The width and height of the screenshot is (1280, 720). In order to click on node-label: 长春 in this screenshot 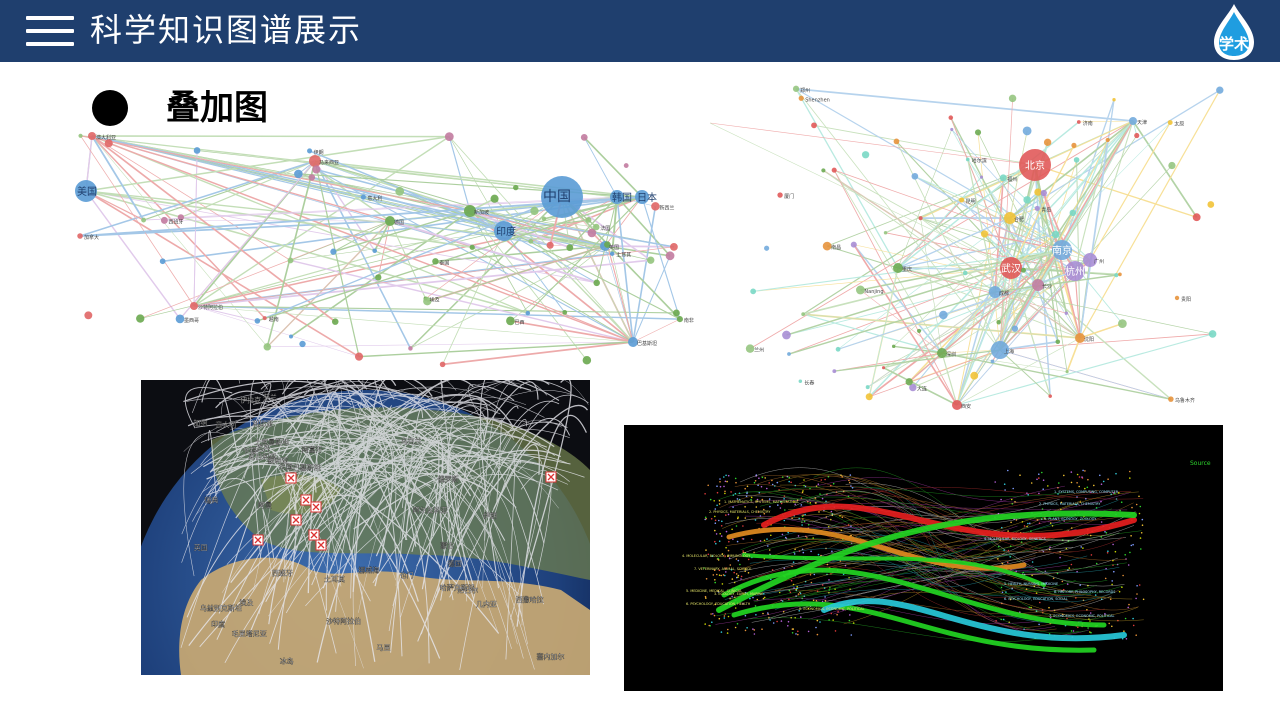, I will do `click(809, 382)`.